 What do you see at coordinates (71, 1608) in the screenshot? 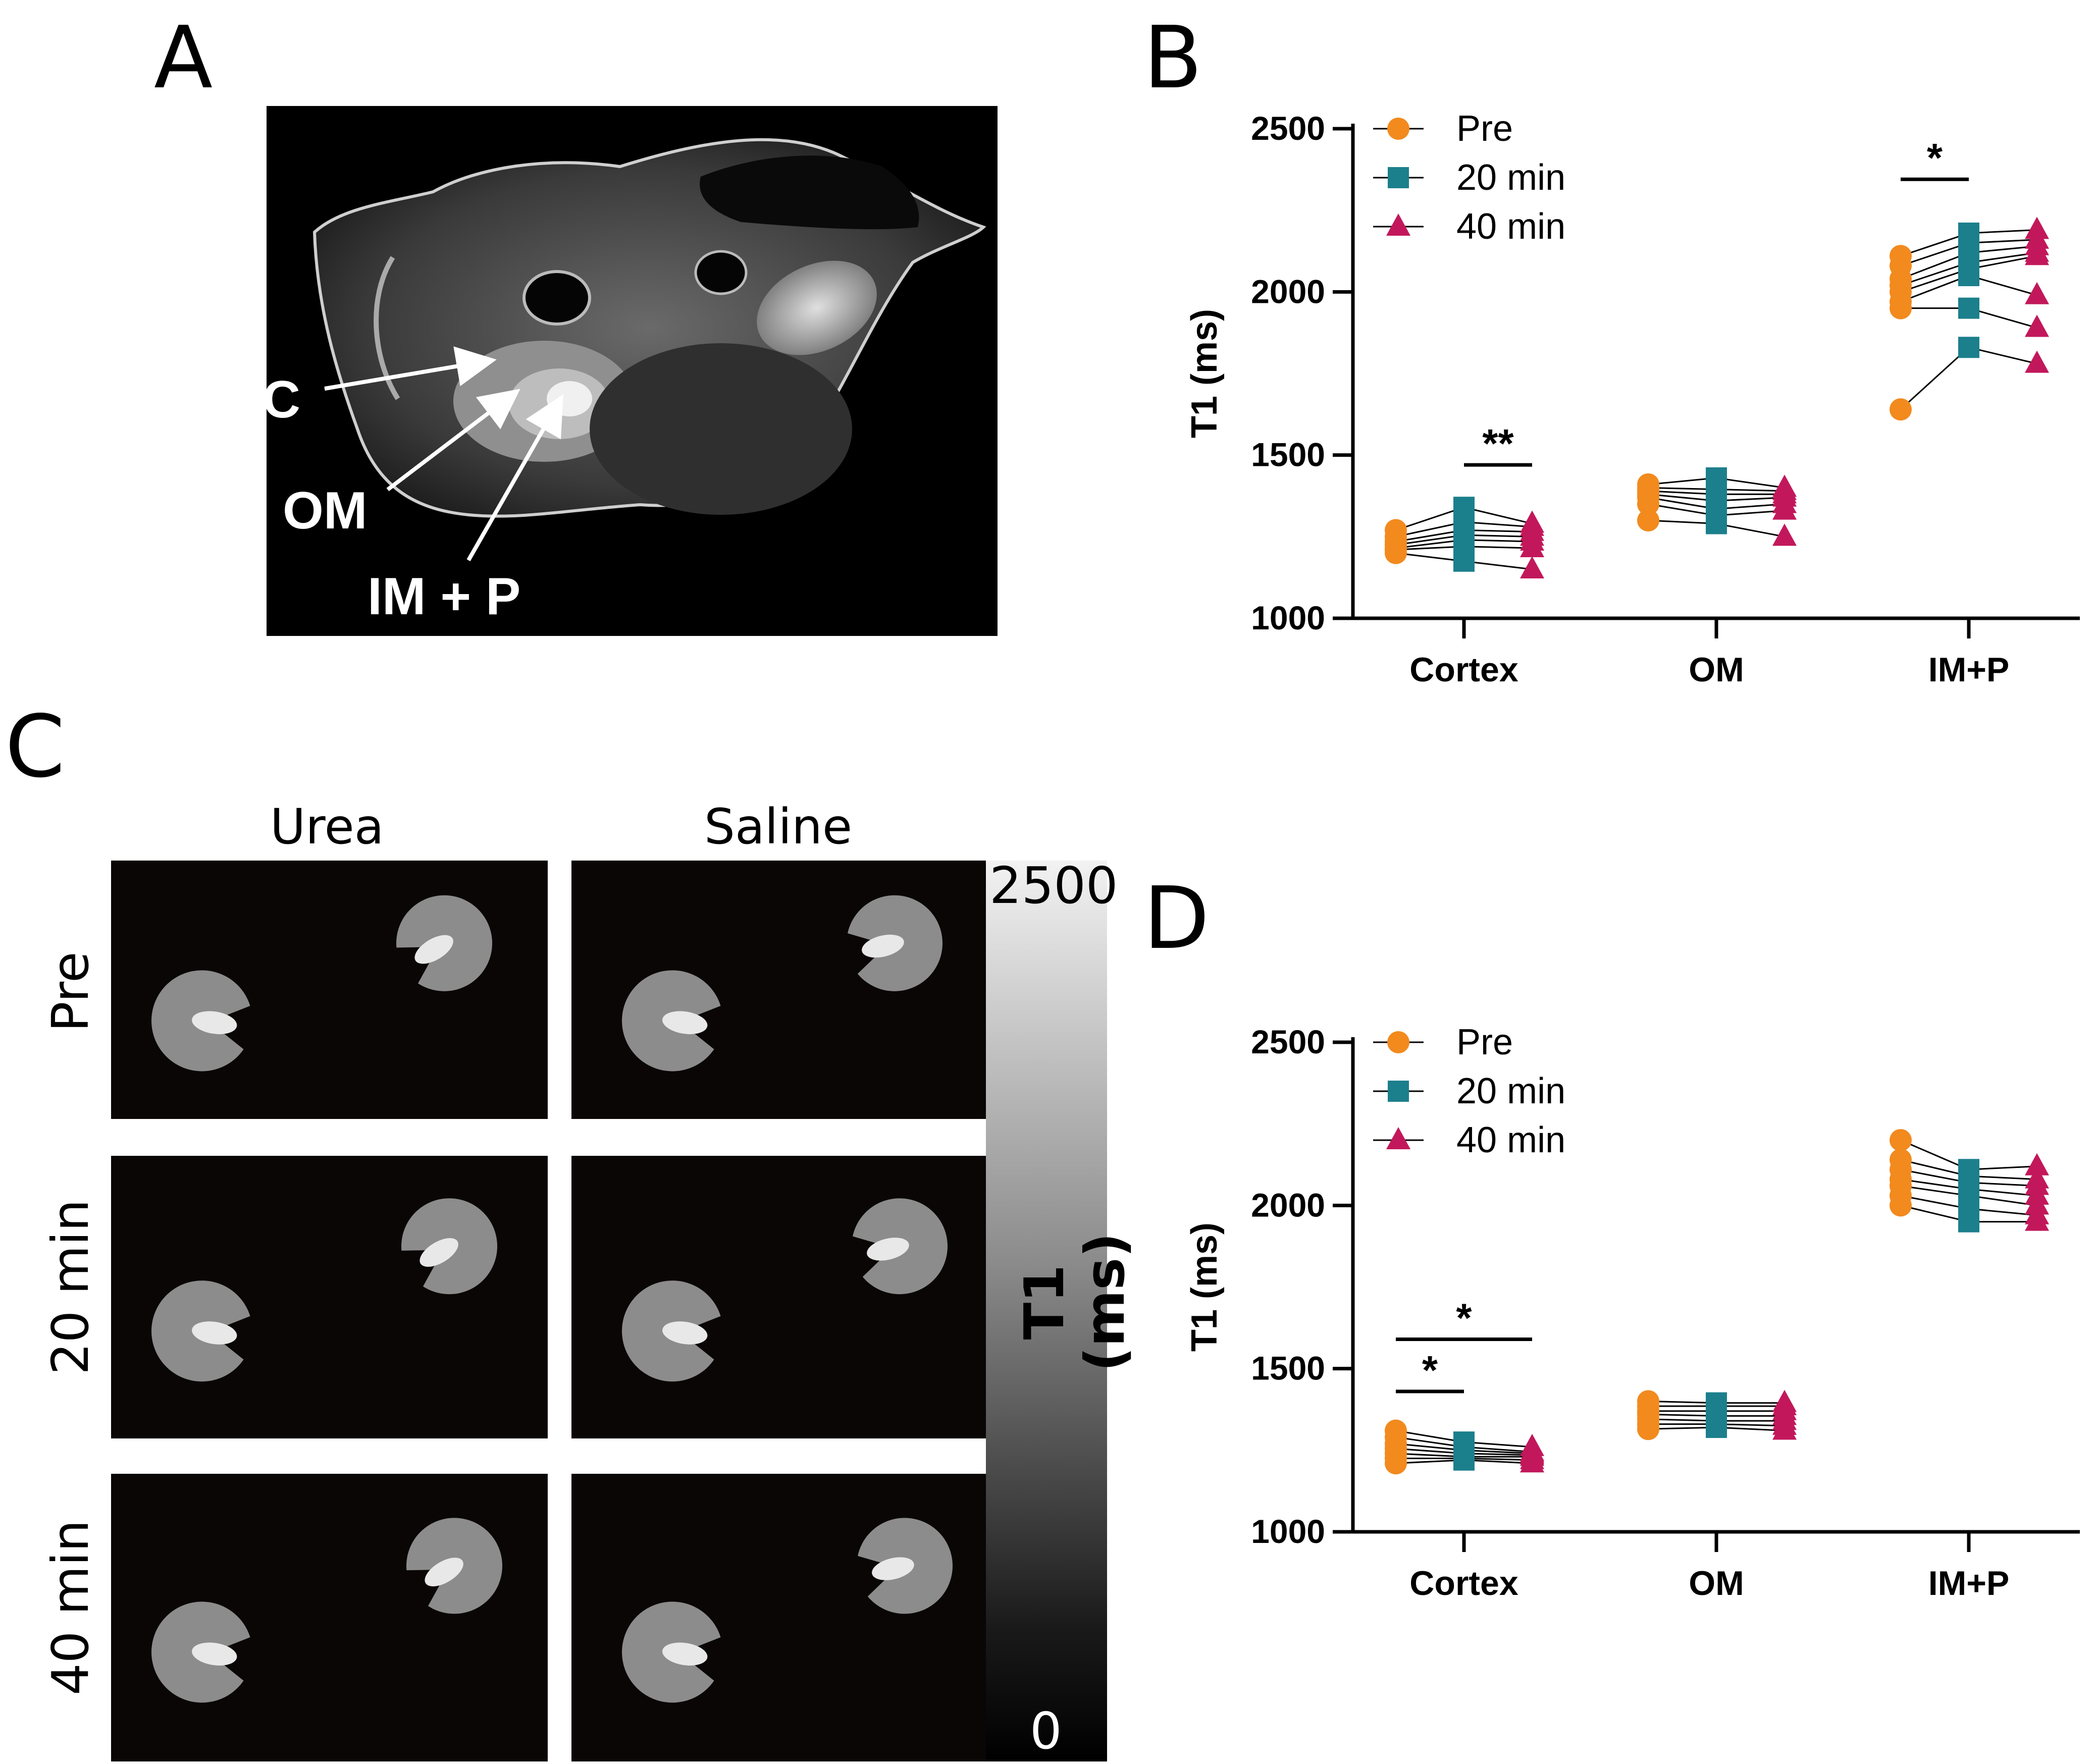
I see `row-label-40min: 40 min` at bounding box center [71, 1608].